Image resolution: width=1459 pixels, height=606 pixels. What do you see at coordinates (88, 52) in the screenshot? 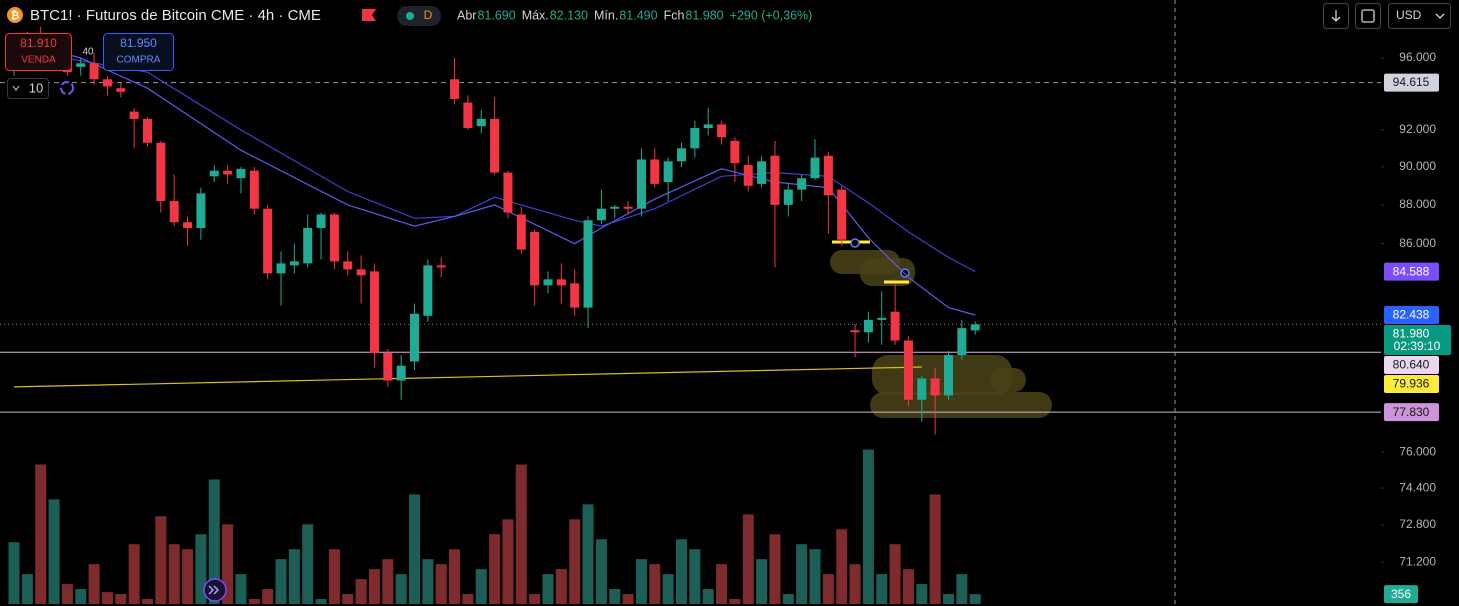
I see `spread: 40` at bounding box center [88, 52].